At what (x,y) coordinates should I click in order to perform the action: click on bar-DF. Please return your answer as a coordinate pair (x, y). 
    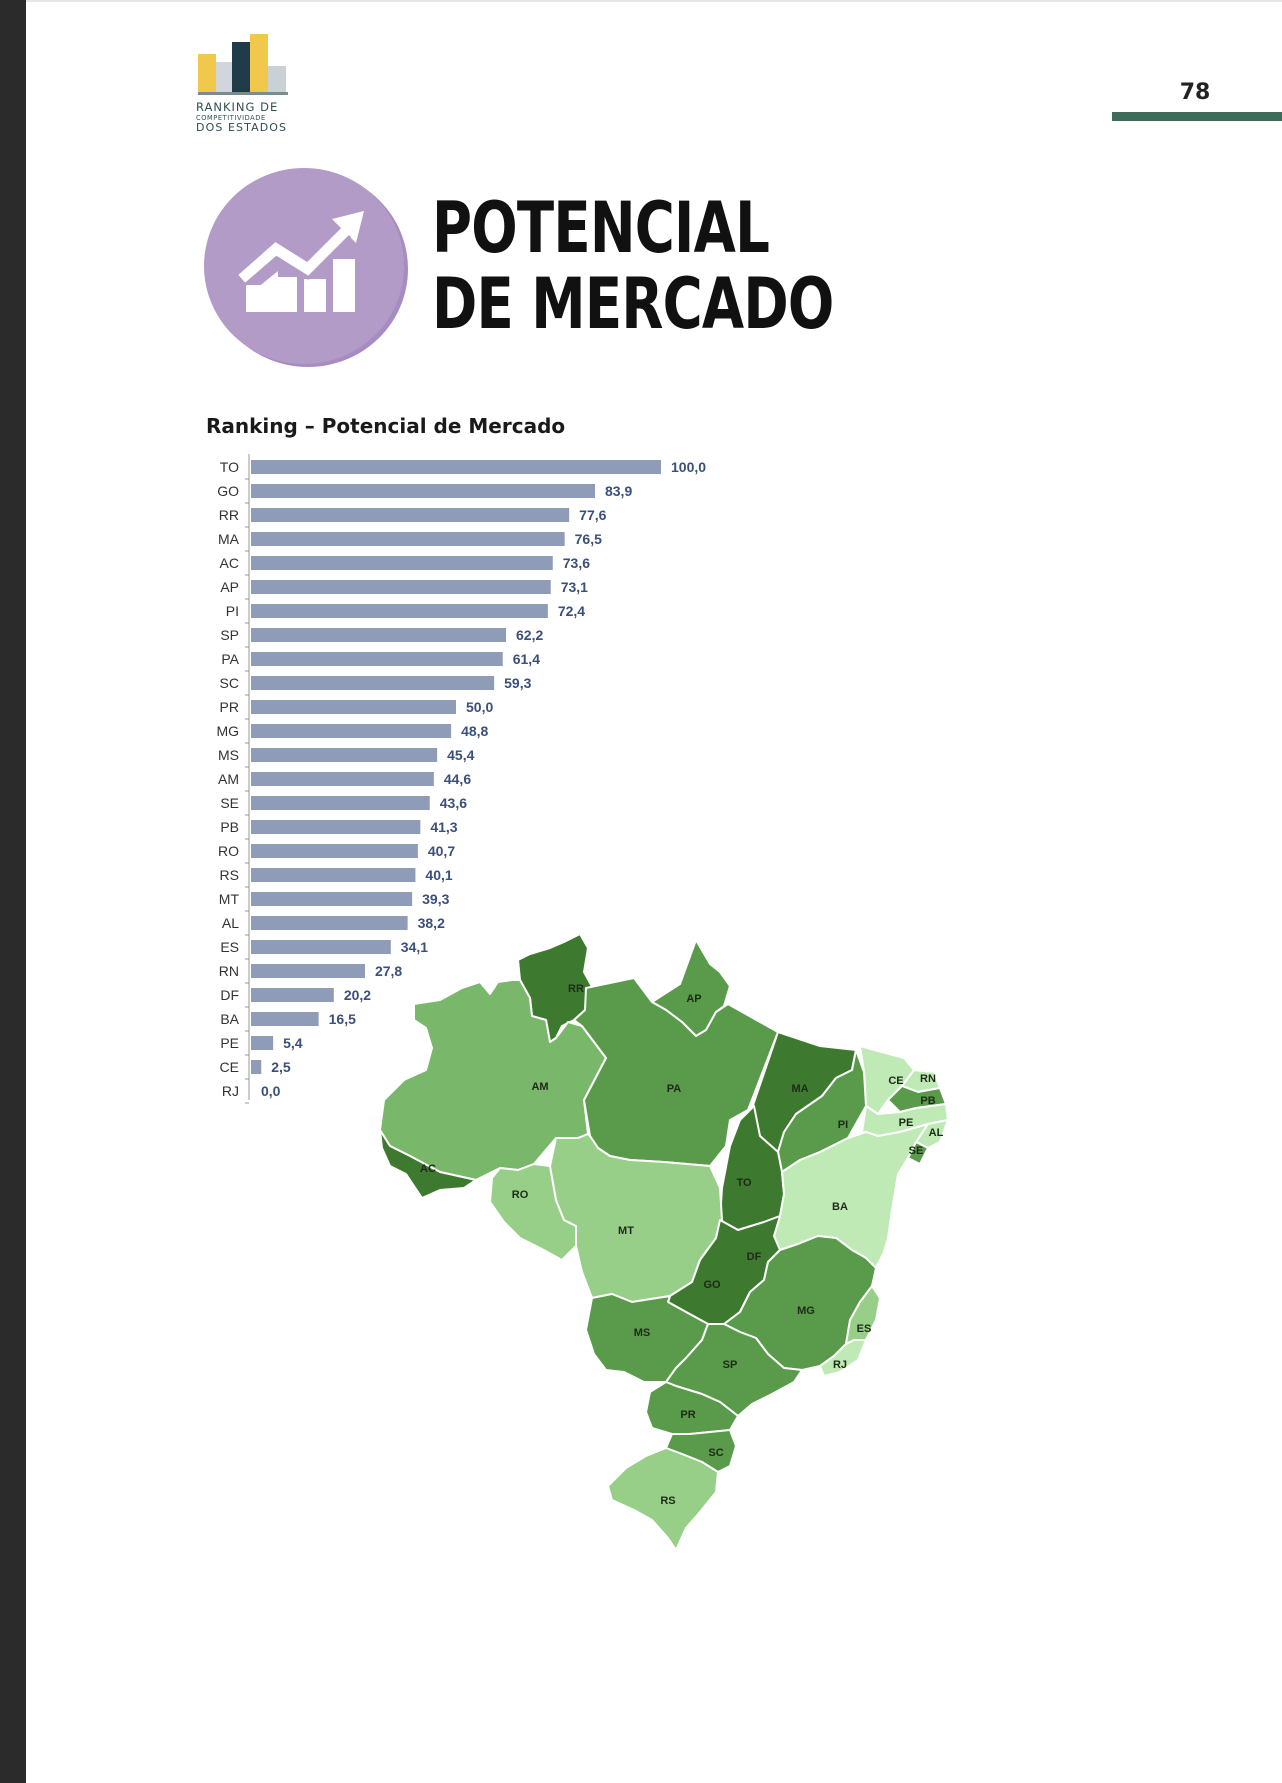
    Looking at the image, I should click on (292, 995).